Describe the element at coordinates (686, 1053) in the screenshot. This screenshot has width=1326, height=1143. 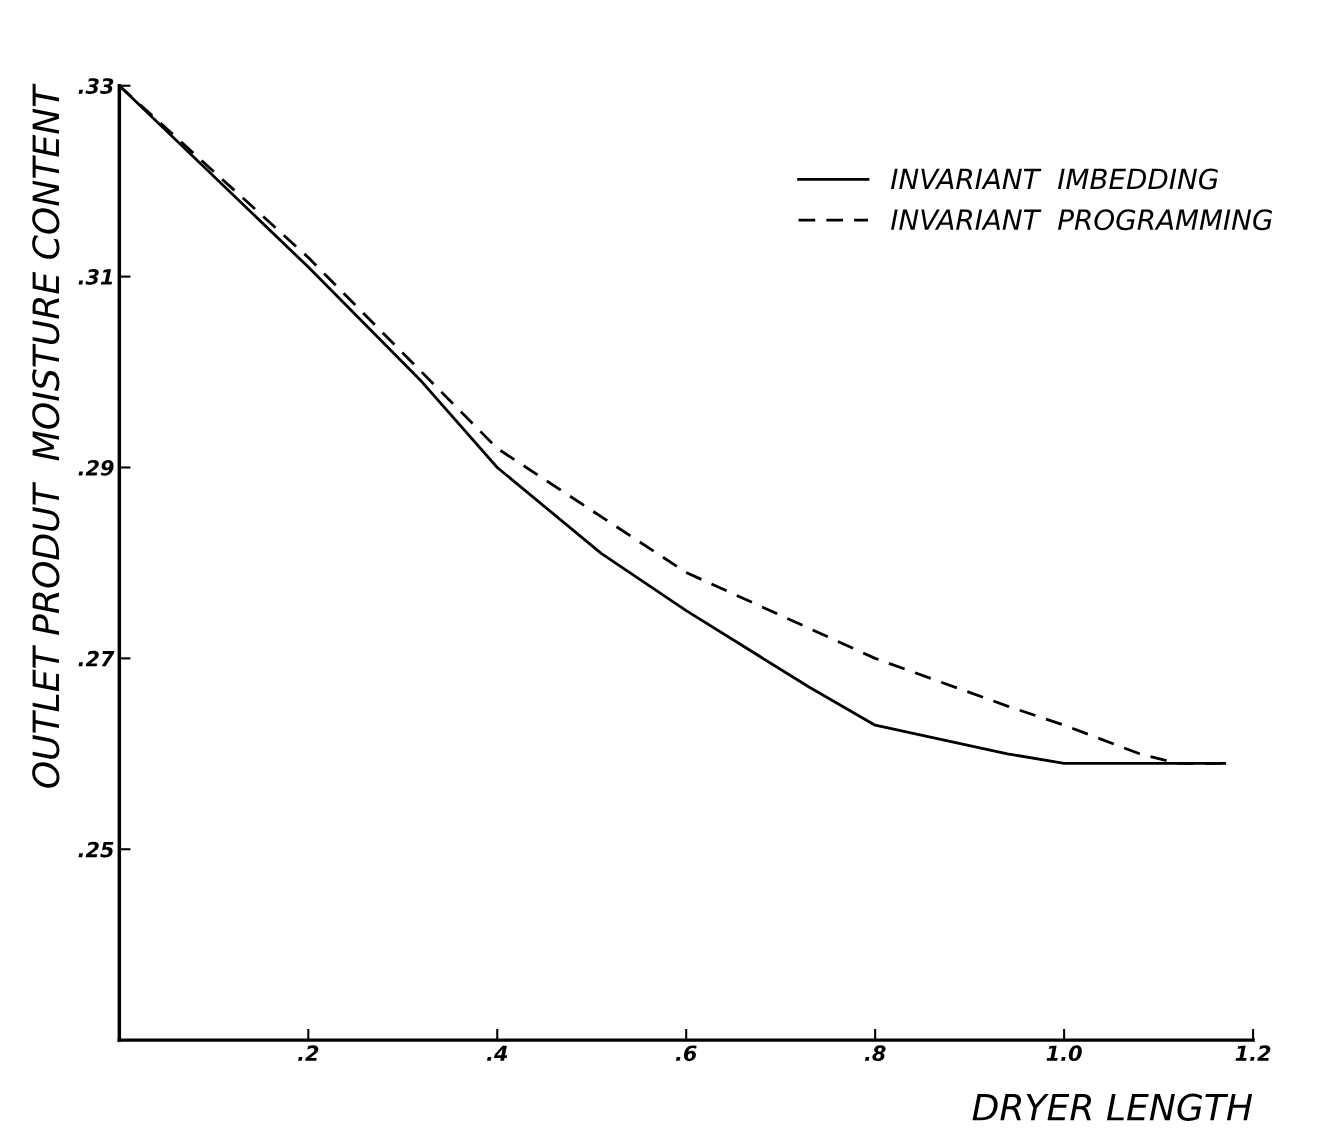
I see `x-tick-label: .6` at that location.